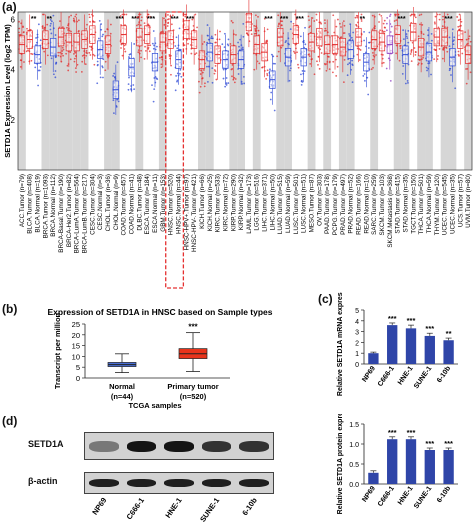 This screenshot has width=474, height=525. What do you see at coordinates (76, 335) in the screenshot?
I see `y-tick-label: 20` at bounding box center [76, 335].